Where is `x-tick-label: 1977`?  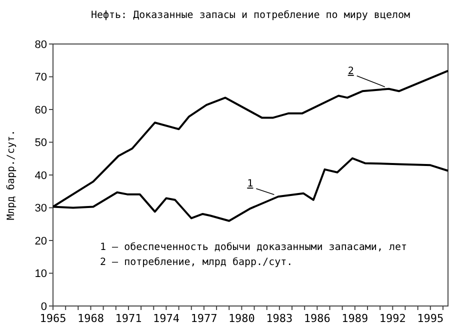 x-tick-label: 1977 is located at coordinates (204, 318).